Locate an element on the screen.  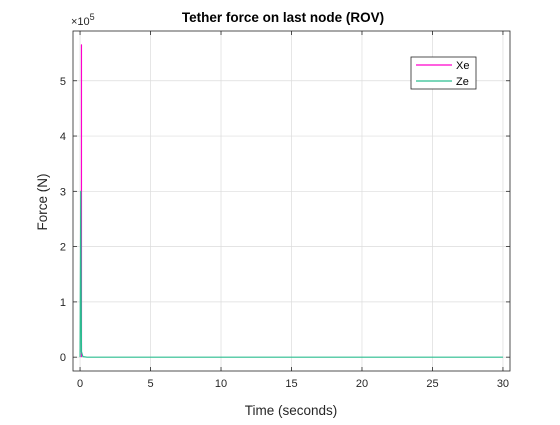
legend-label-ze: Ze is located at coordinates (462, 82).